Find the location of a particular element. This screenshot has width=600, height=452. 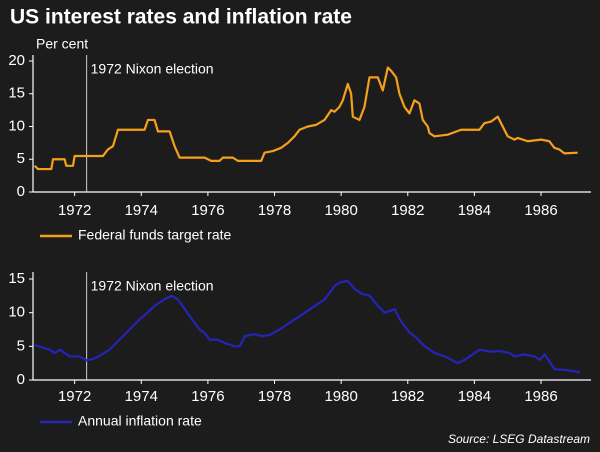

legend-label: Federal funds target rate is located at coordinates (155, 235).